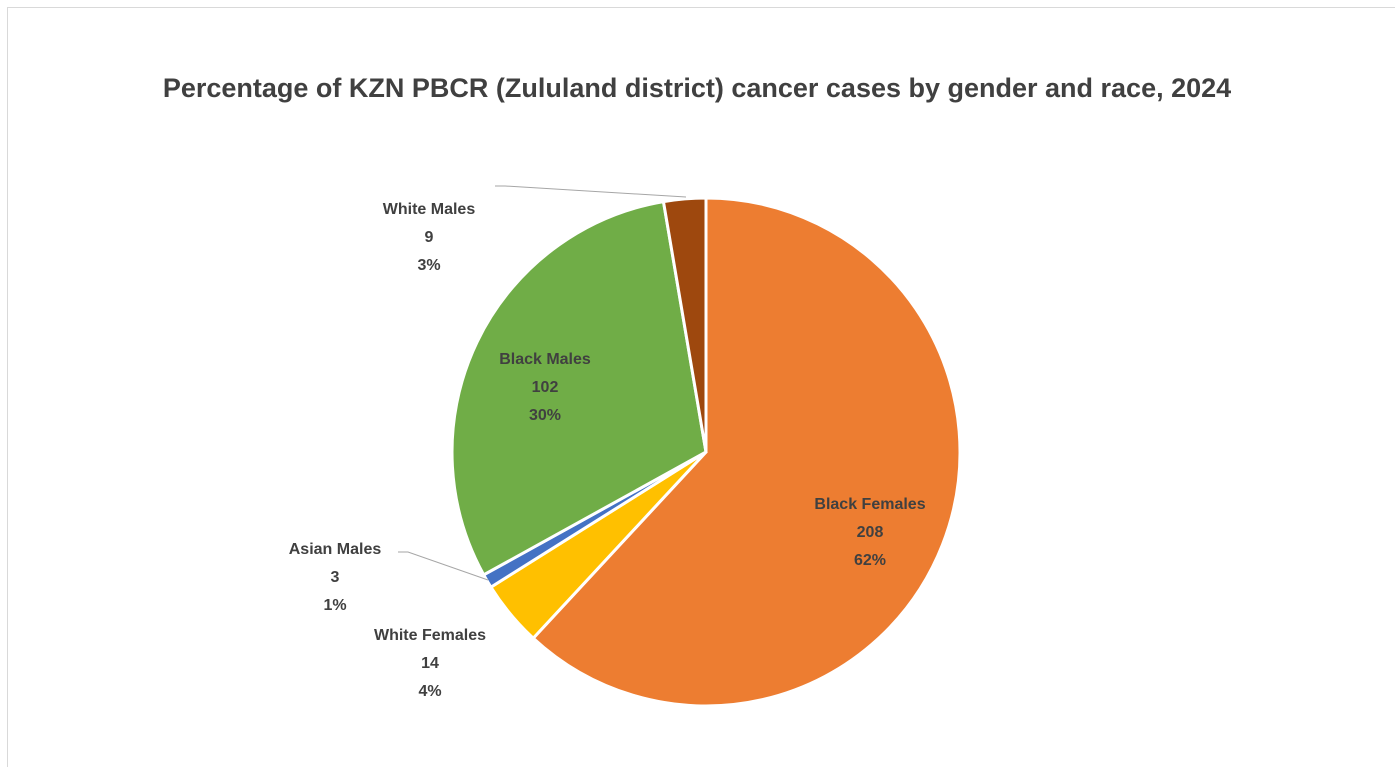 Image resolution: width=1395 pixels, height=767 pixels. Describe the element at coordinates (335, 577) in the screenshot. I see `data-label-value: 3` at that location.